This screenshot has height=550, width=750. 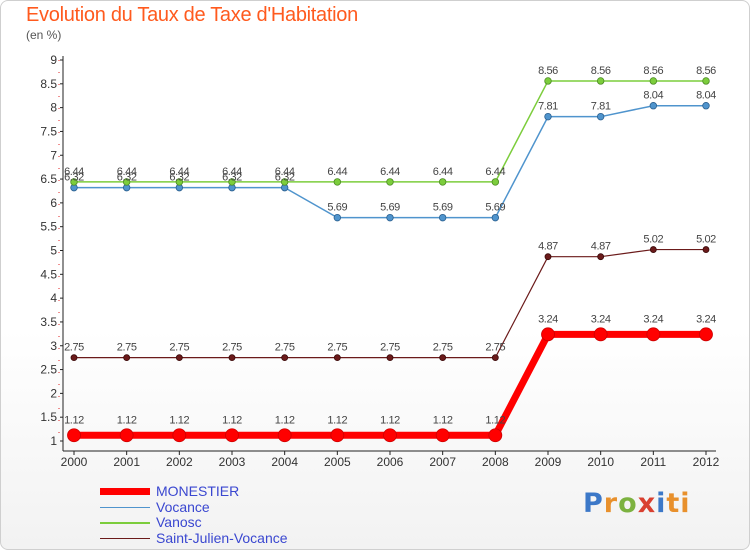 I want to click on x-tick-label: 2006, so click(x=390, y=462).